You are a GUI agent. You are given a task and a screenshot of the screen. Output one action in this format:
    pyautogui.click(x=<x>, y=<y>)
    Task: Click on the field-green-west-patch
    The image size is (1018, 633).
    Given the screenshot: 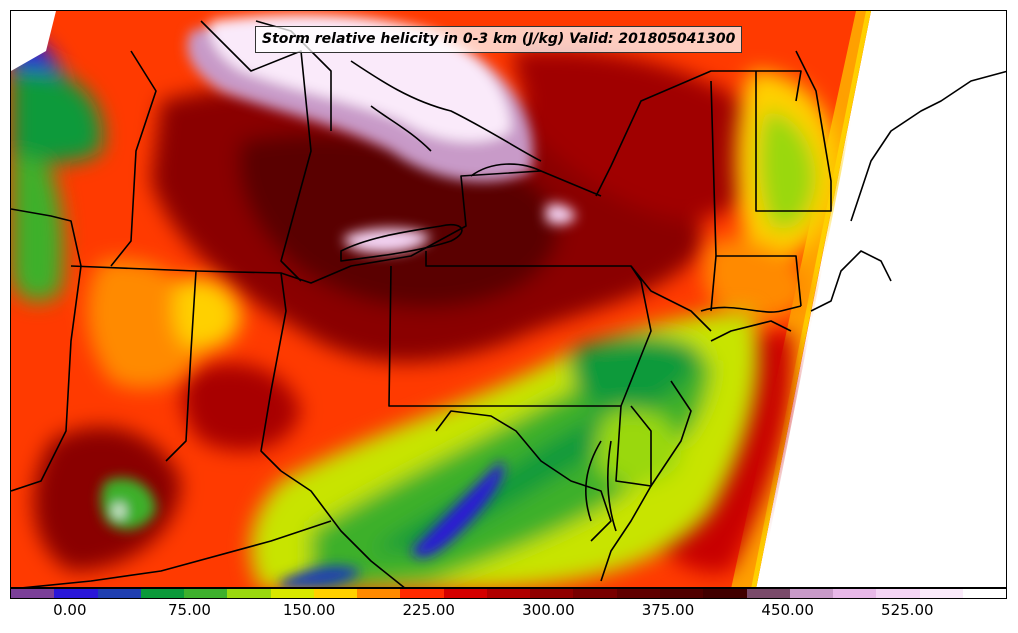 What is the action you would take?
    pyautogui.click(x=128, y=503)
    